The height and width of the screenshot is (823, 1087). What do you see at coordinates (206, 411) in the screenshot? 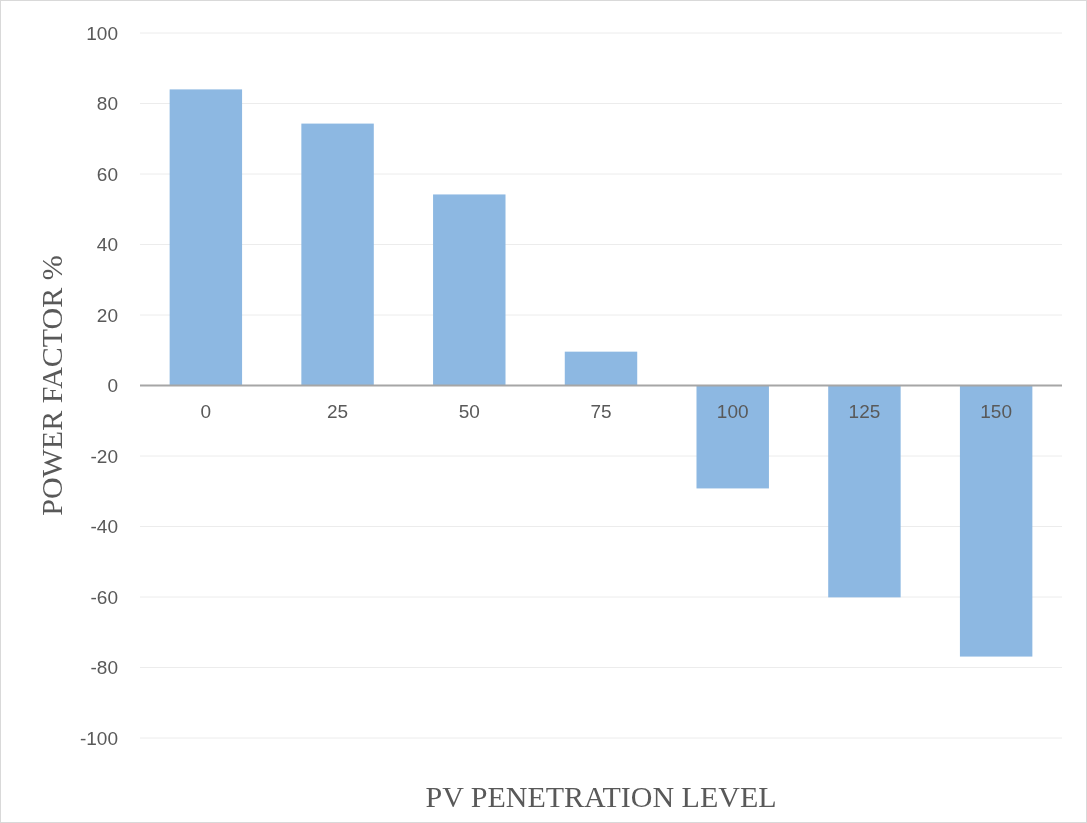
I see `x-tick-label: 0` at bounding box center [206, 411].